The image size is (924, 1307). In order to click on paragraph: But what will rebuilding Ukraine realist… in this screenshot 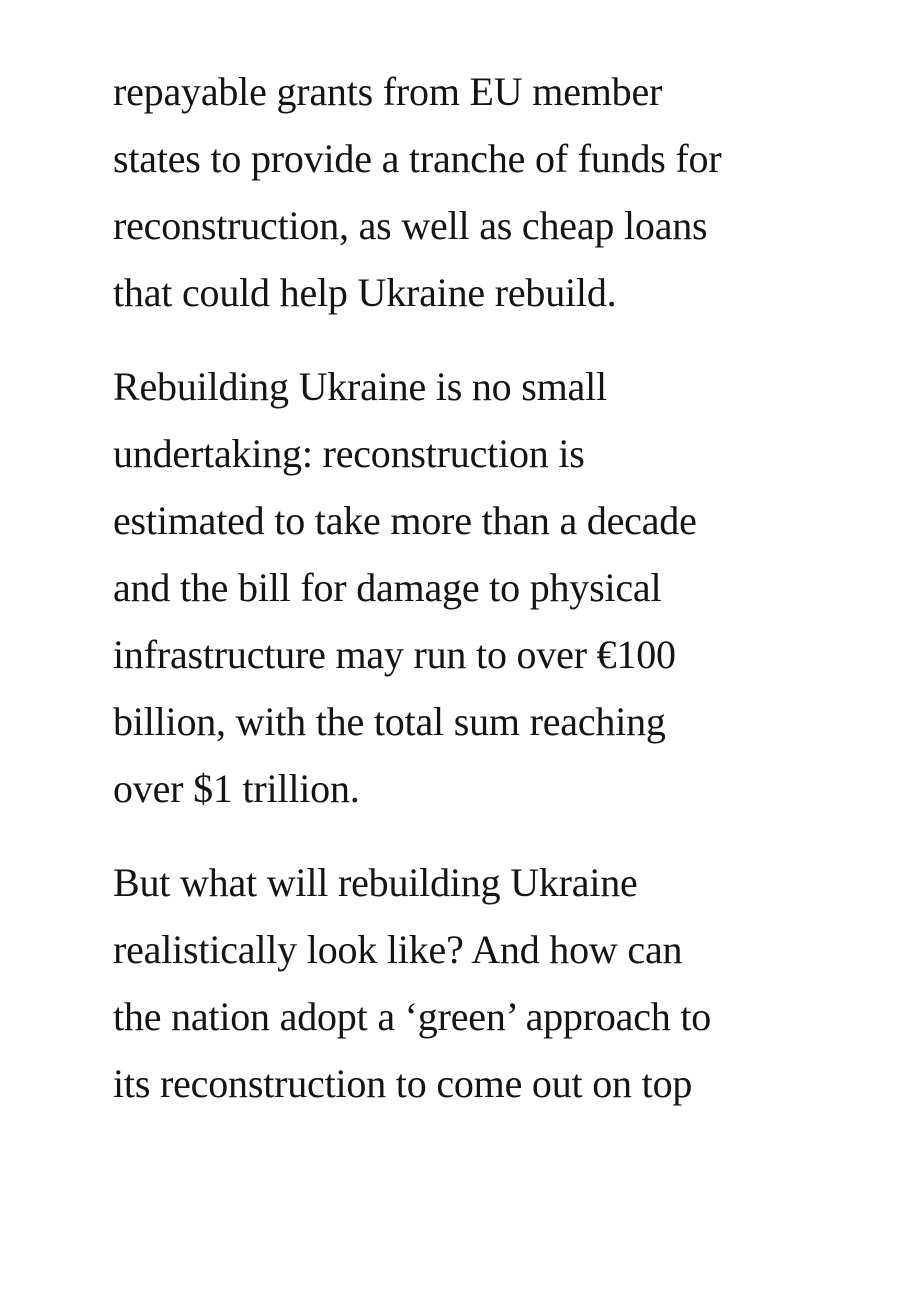, I will do `click(412, 983)`.